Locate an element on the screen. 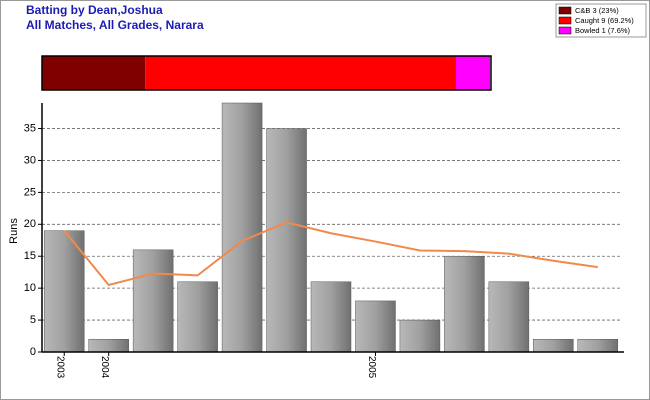 The height and width of the screenshot is (400, 650). x-tick-label: 2004 is located at coordinates (104, 367).